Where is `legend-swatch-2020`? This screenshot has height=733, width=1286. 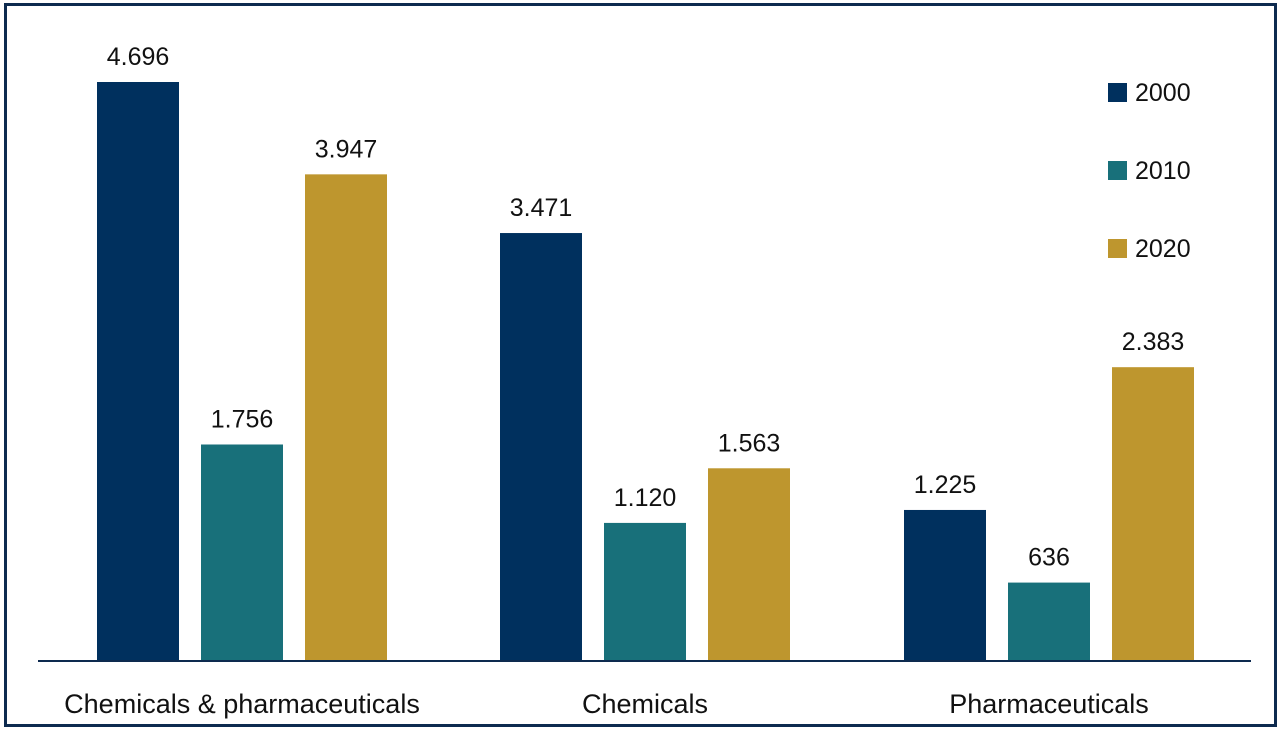 legend-swatch-2020 is located at coordinates (1117, 248).